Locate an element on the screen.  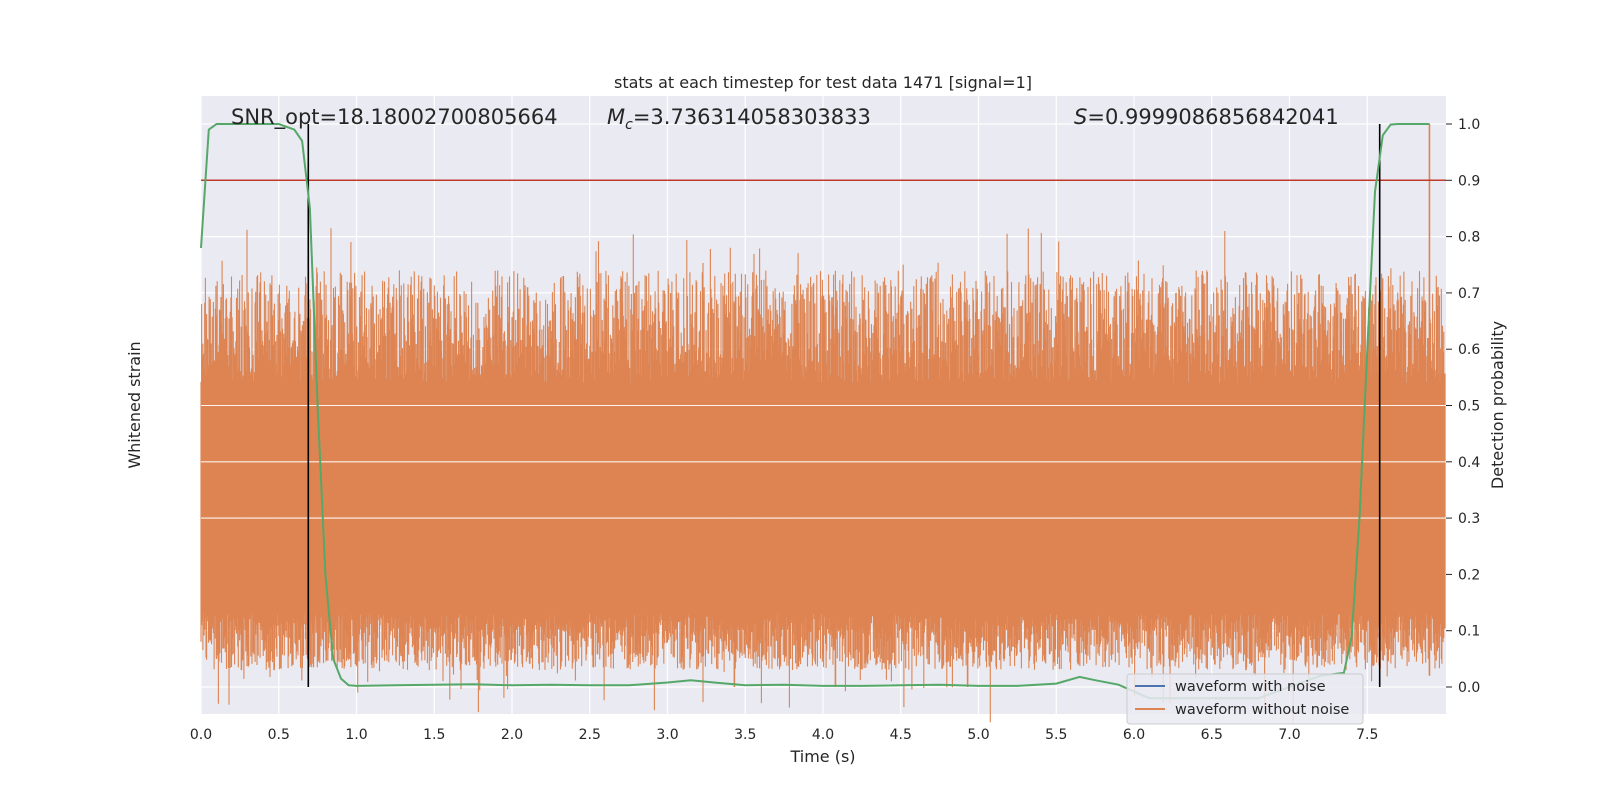
mc-value: =3.736314058303833 is located at coordinates (752, 117).